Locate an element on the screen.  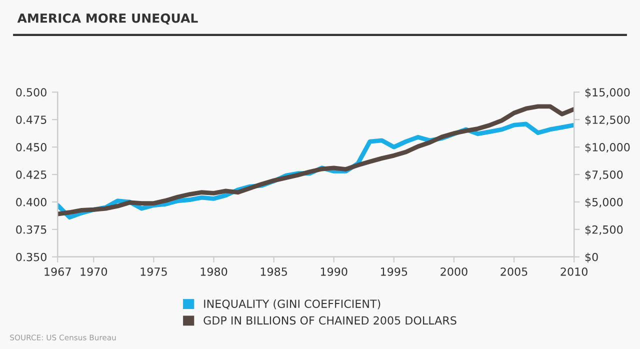
y2-tick-label: $5,000 is located at coordinates (604, 203).